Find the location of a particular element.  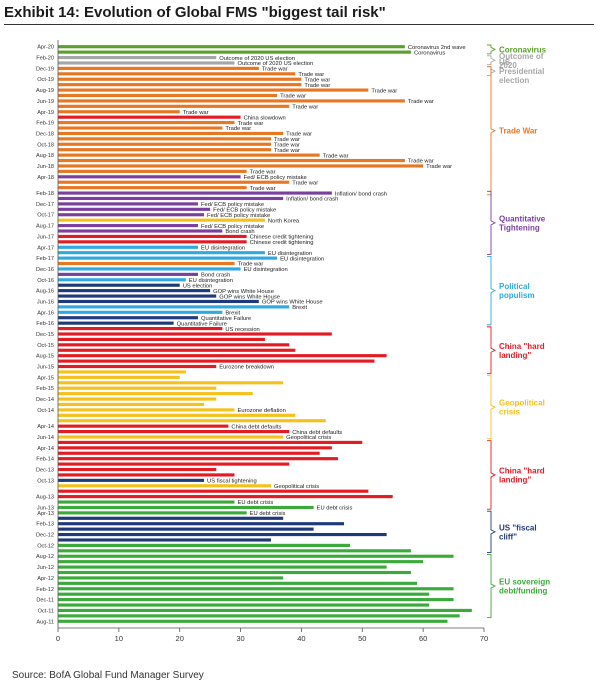

y-tick-label: Apr-12 is located at coordinates (45, 579).